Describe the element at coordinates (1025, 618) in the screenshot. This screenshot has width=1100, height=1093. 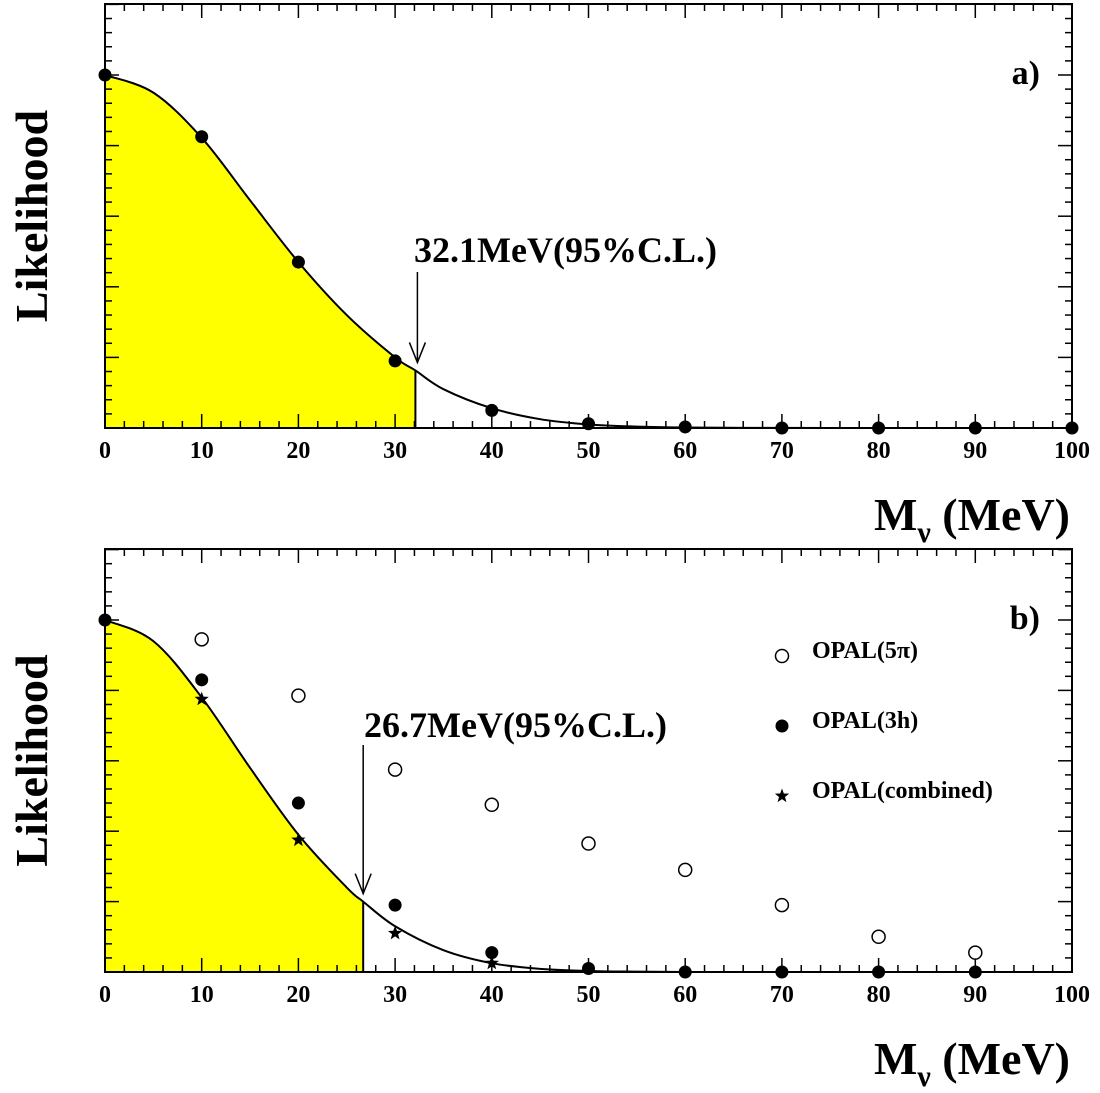
I see `panel-label: b)` at that location.